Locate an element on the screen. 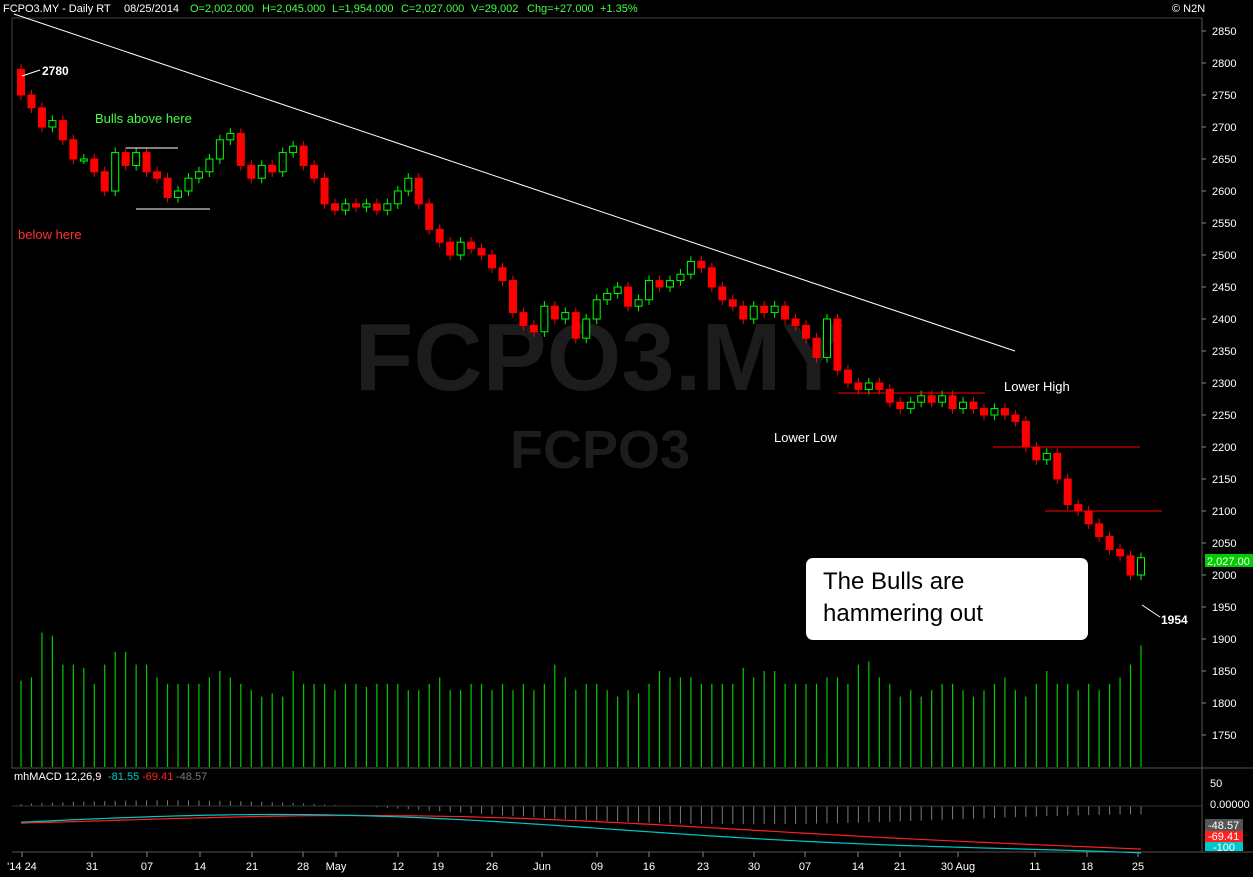 The height and width of the screenshot is (877, 1253). macd-tick-hist: -48.57 is located at coordinates (1223, 826).